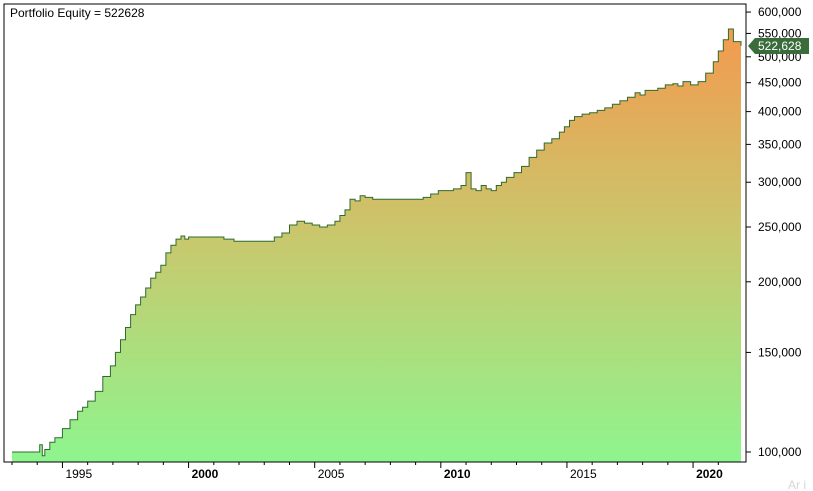 This screenshot has height=491, width=813. Describe the element at coordinates (780, 227) in the screenshot. I see `y-tick-label: 250,000` at that location.